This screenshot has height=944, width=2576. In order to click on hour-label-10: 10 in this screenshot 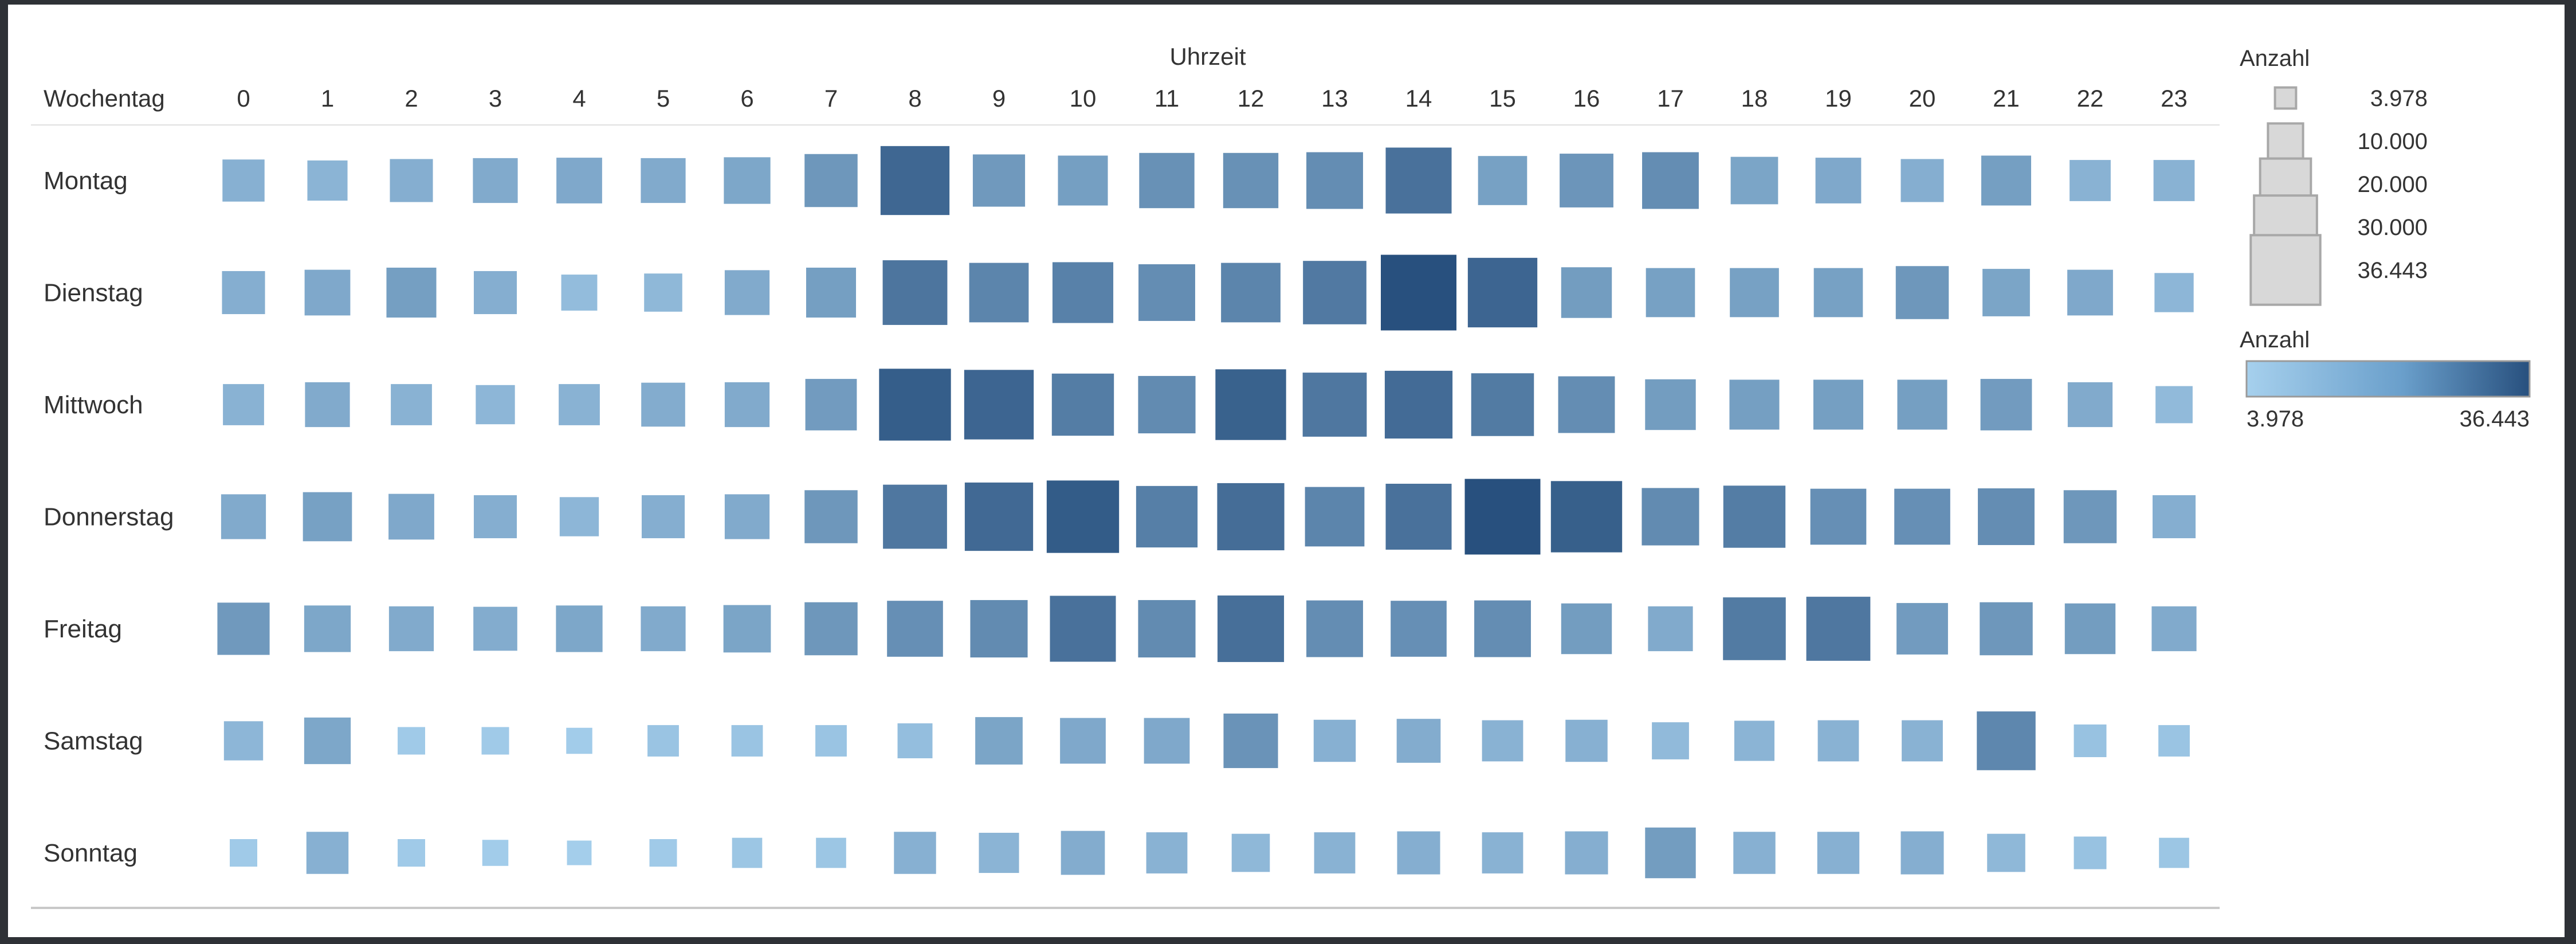, I will do `click(1083, 98)`.